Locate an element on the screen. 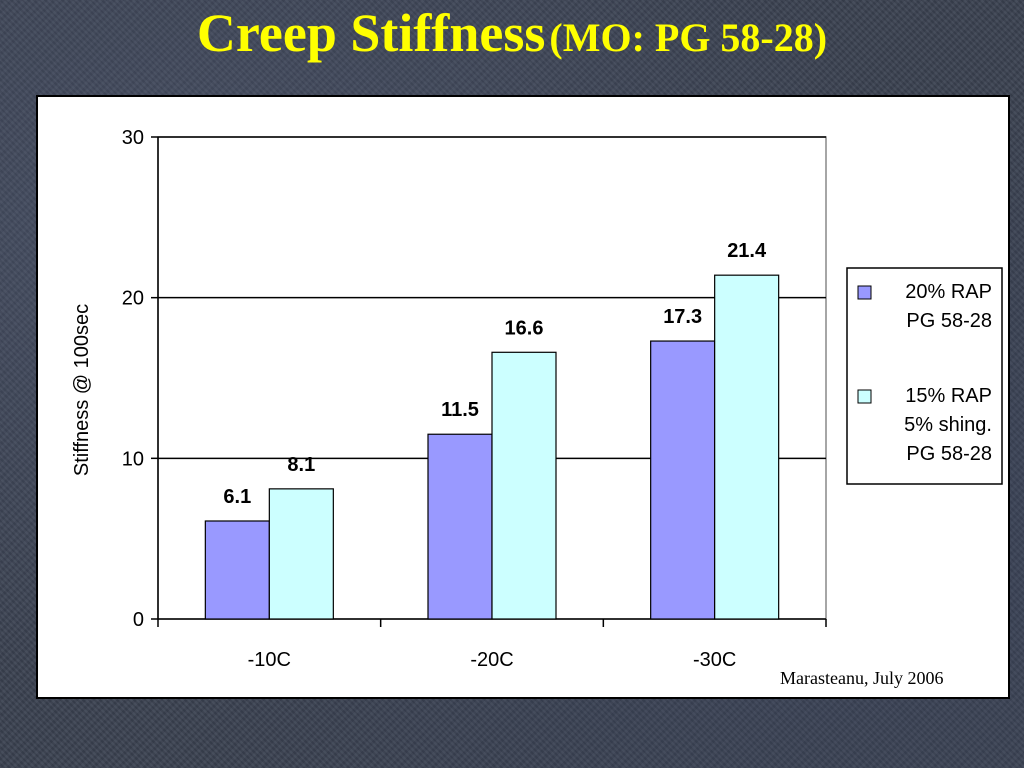 This screenshot has height=768, width=1024. y-tick-label: 20 is located at coordinates (133, 299).